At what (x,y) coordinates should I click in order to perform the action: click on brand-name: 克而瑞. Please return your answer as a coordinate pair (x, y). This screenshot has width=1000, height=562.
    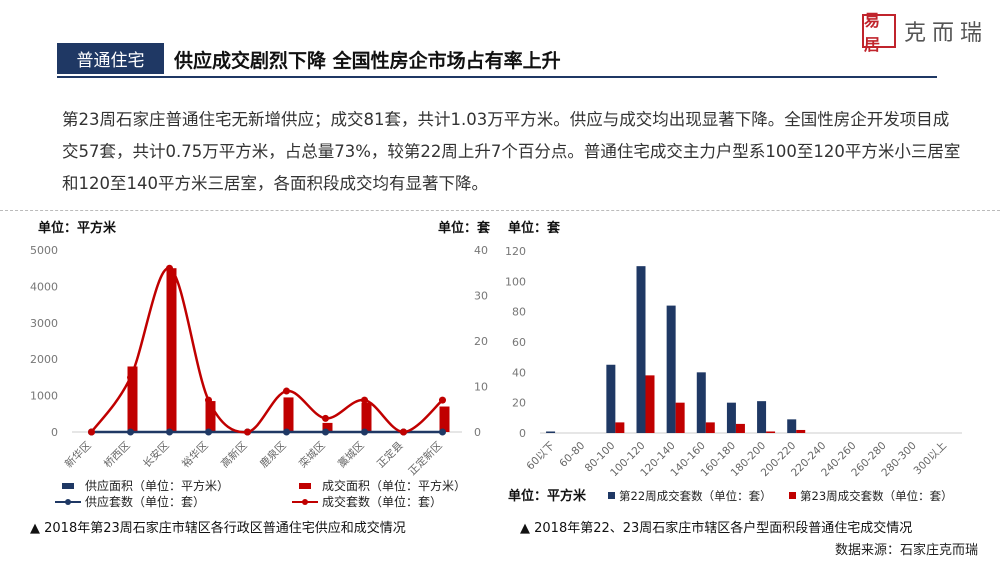
    Looking at the image, I should click on (946, 33).